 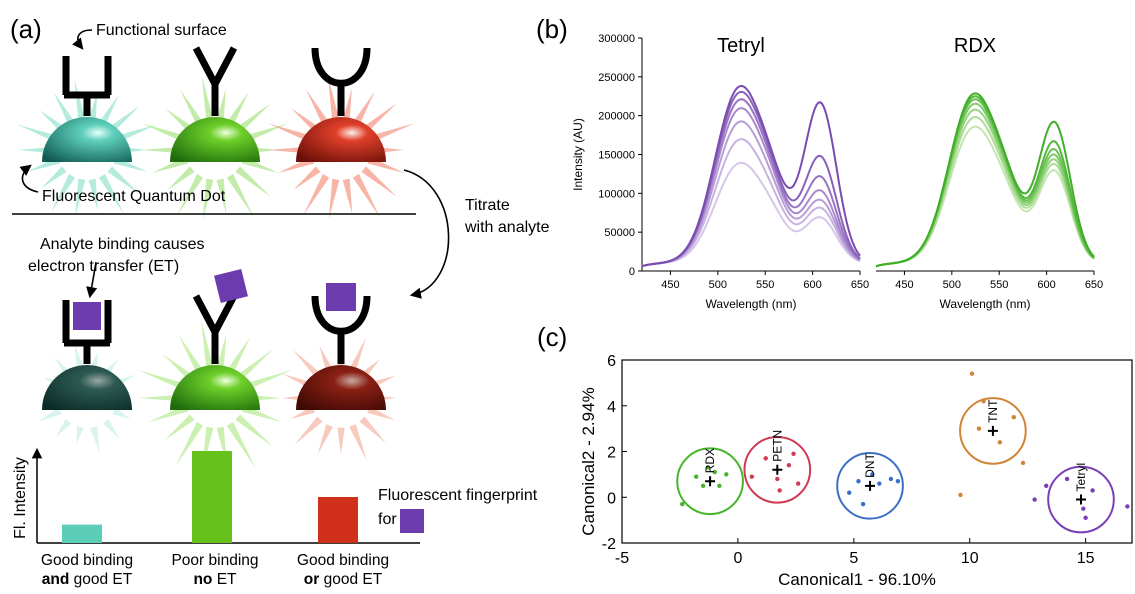 I want to click on cluster-label-petn: PETN, so click(x=777, y=446).